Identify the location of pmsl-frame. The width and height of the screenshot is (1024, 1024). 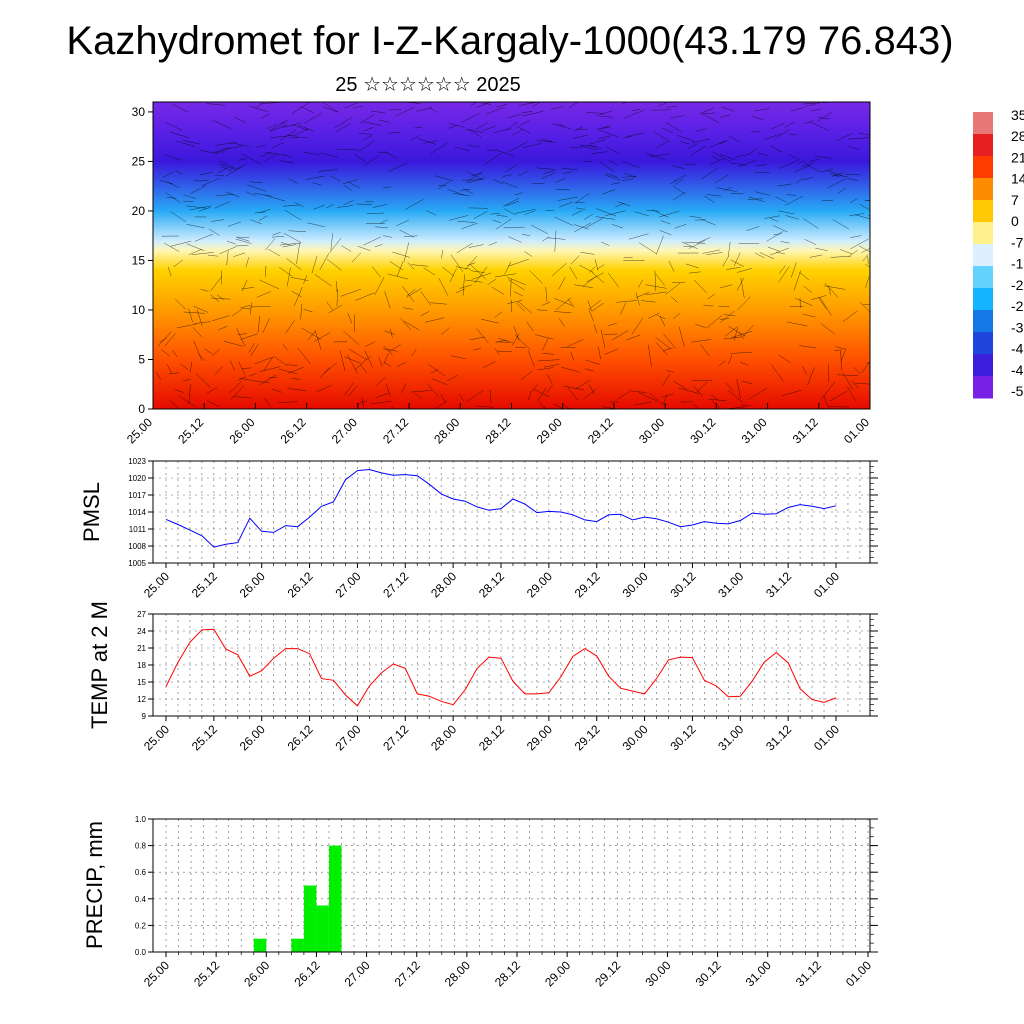
(511, 512).